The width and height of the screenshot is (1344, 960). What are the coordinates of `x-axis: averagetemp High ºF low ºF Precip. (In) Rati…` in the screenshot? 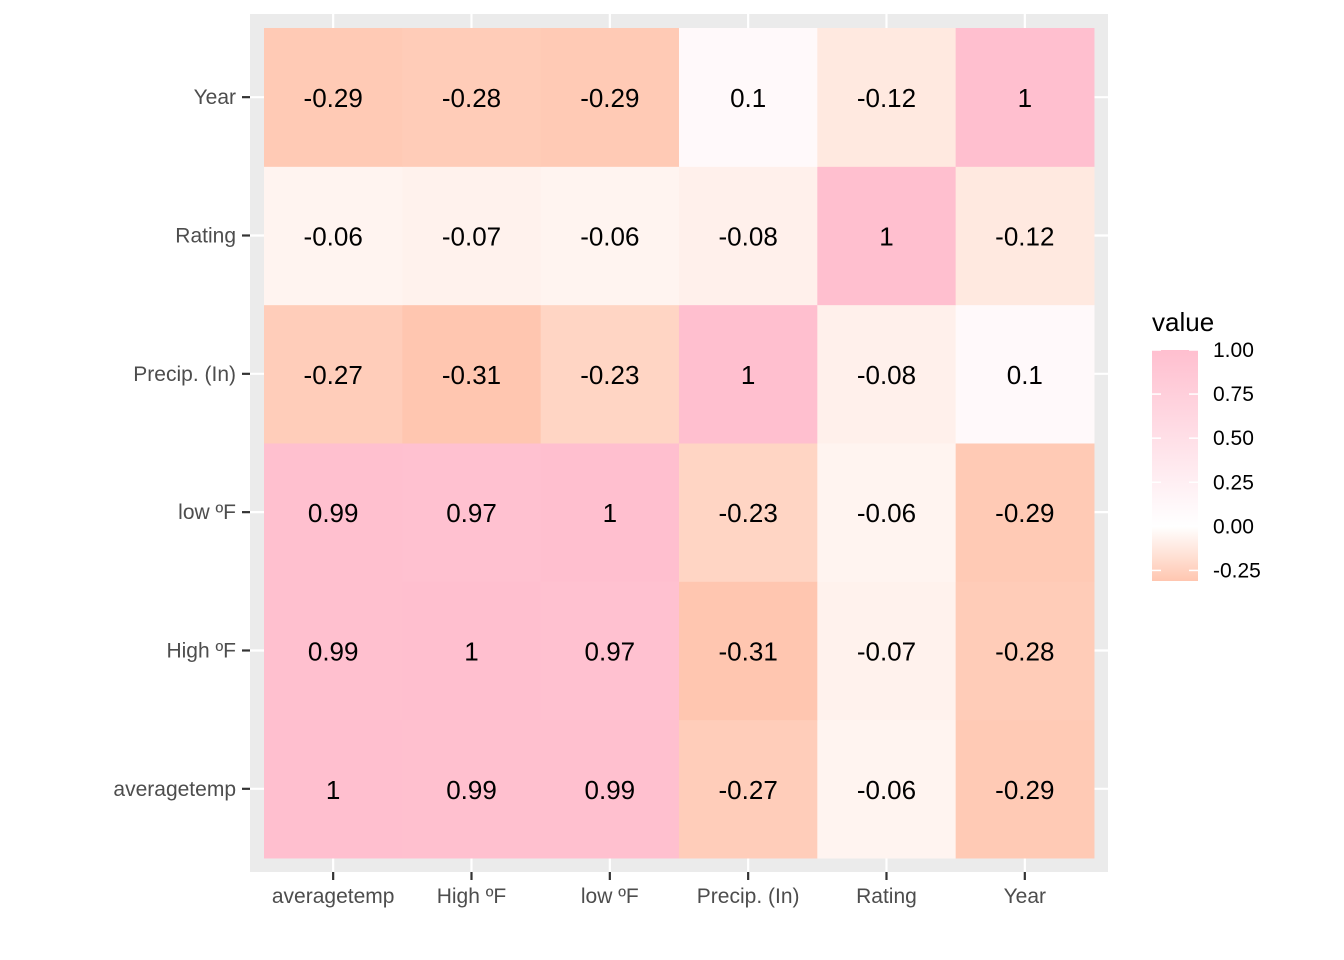 It's located at (659, 890).